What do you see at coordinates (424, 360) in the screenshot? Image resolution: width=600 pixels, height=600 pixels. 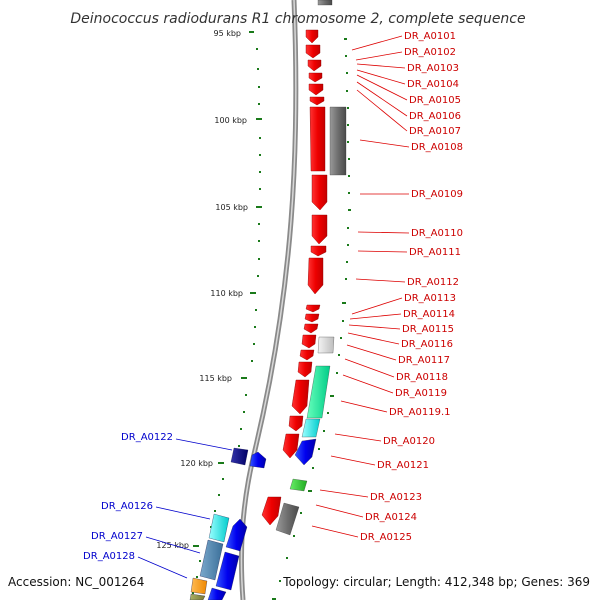 I see `label-dr-a0117: DR_A0117` at bounding box center [424, 360].